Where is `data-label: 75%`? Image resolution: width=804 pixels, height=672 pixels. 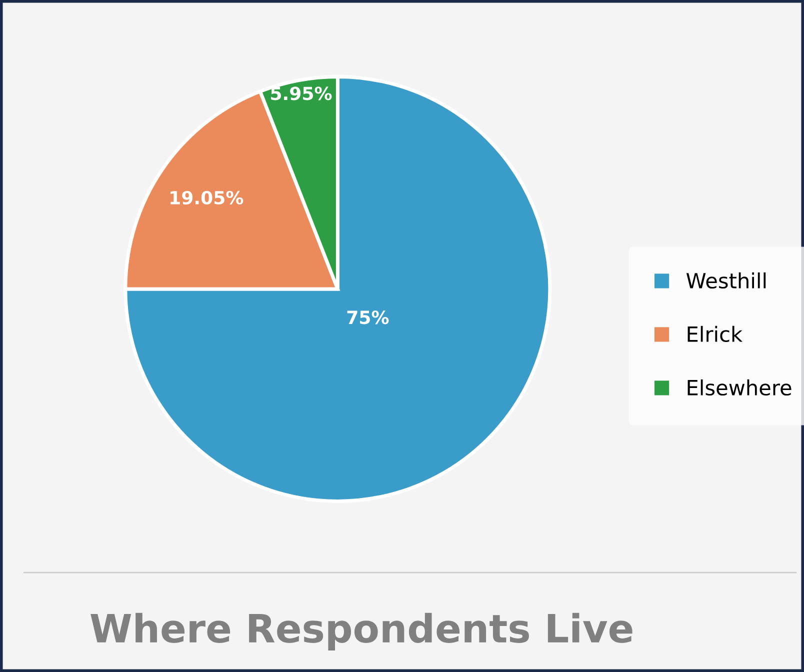
data-label: 75% is located at coordinates (368, 317).